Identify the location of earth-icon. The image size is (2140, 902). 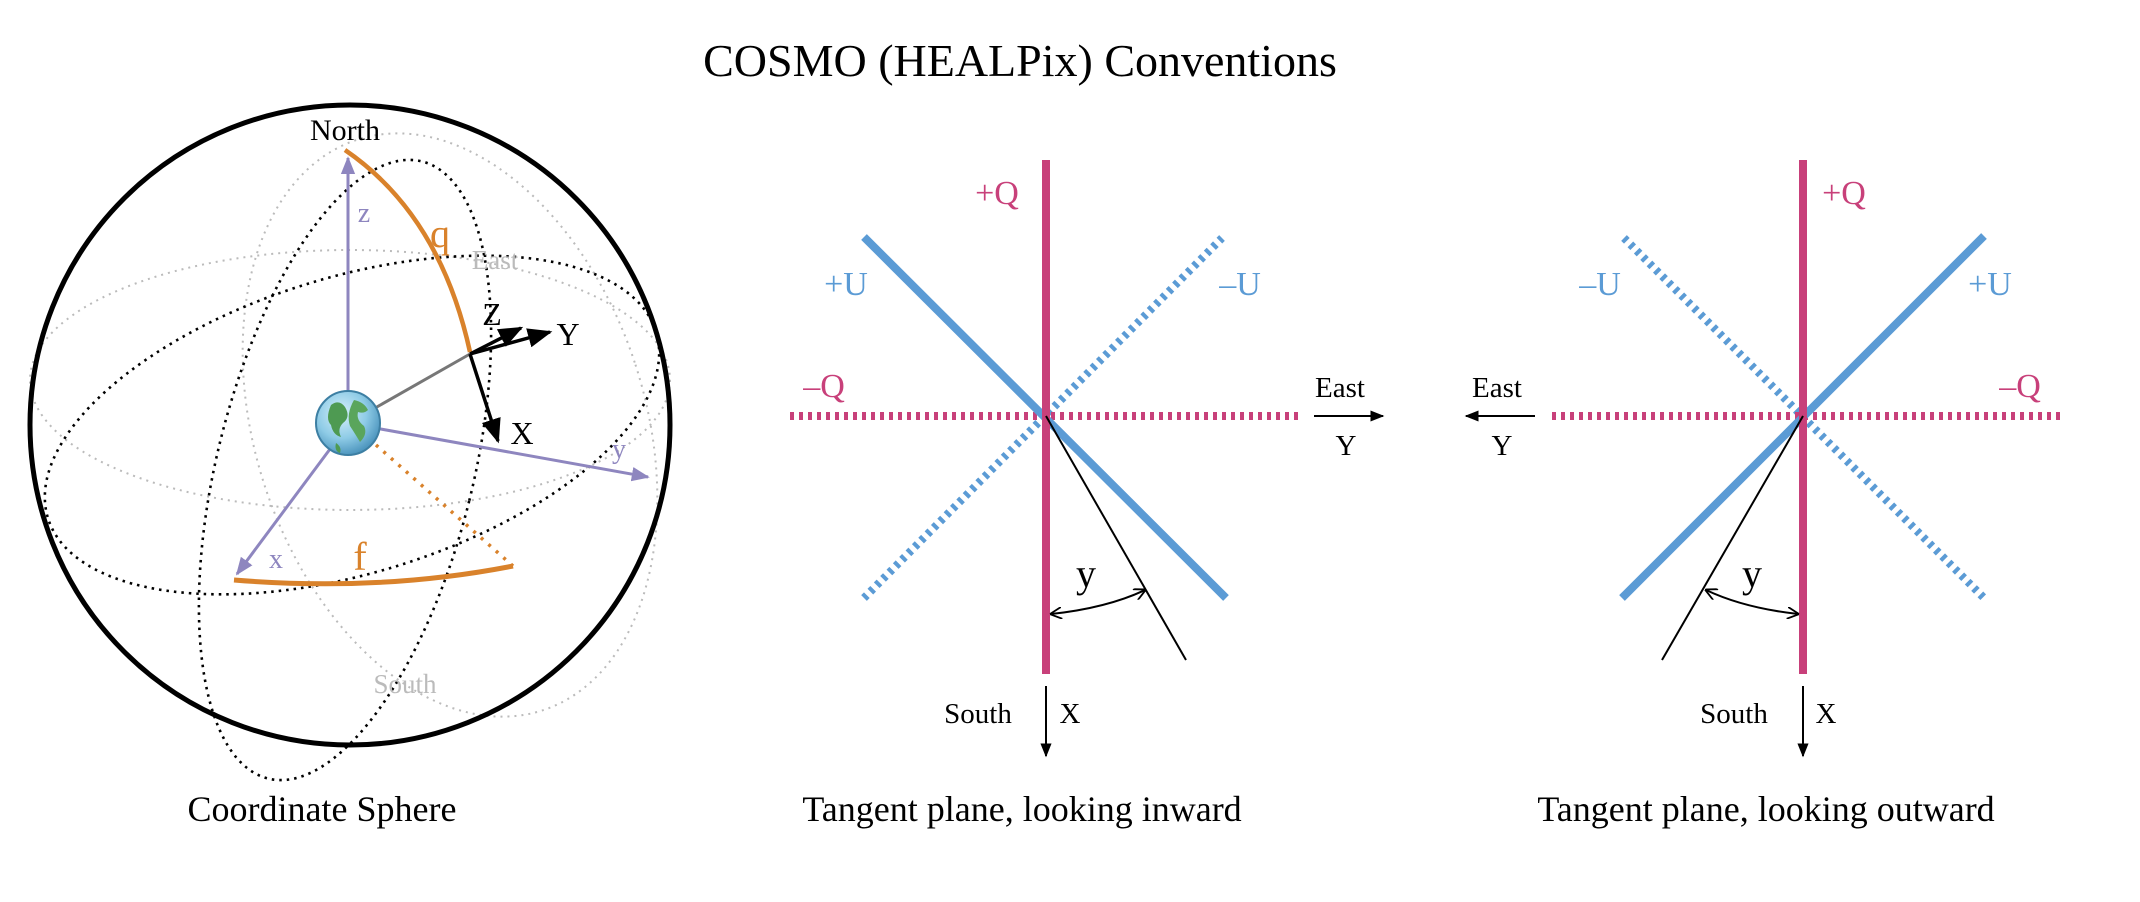
(348, 423).